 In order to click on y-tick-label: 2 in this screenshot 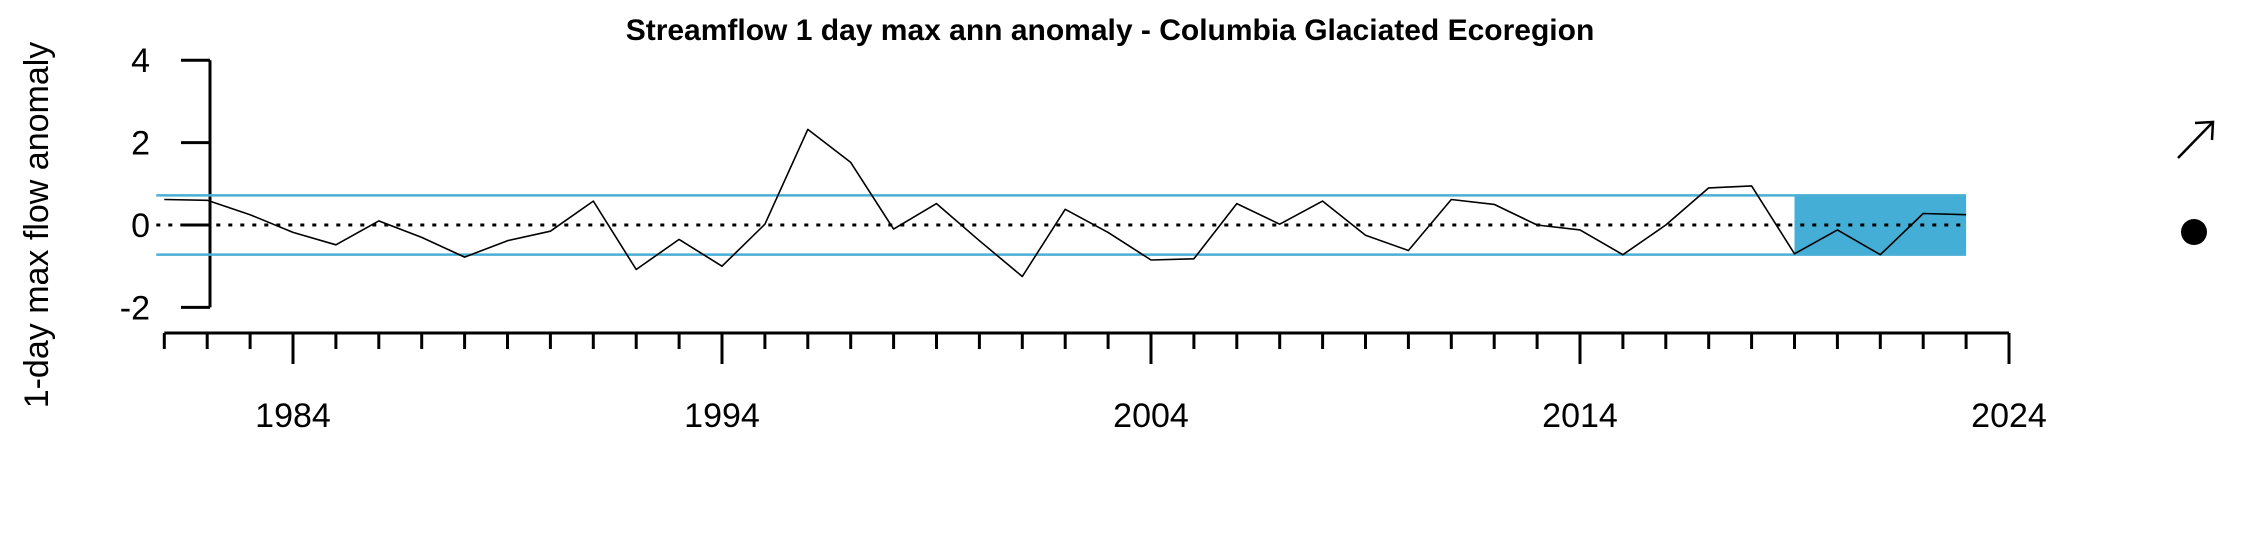, I will do `click(140, 144)`.